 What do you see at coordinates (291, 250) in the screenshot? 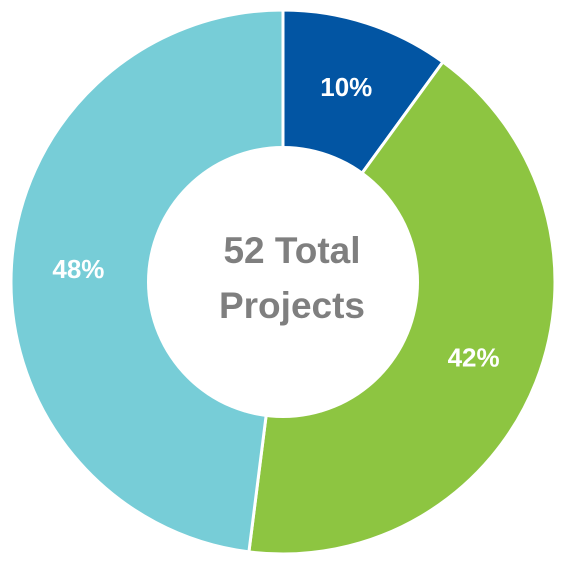
I see `center-title-line-1: 52 Total` at bounding box center [291, 250].